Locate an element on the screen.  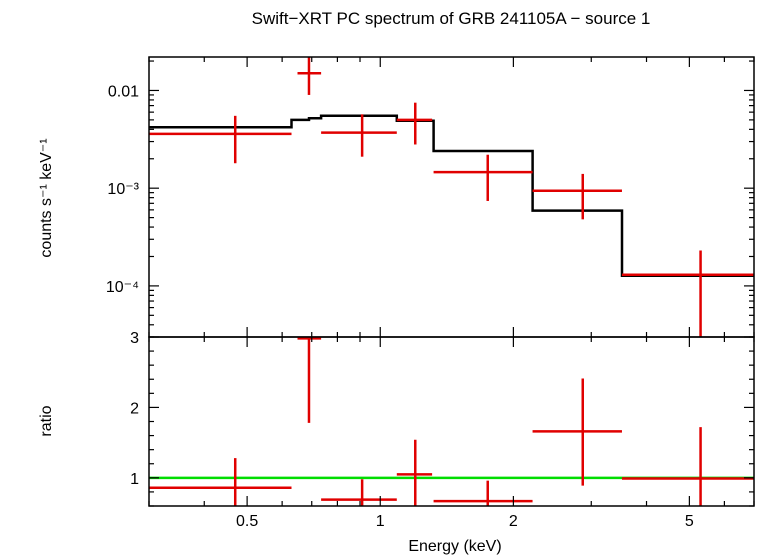
x-tick-label: 2 is located at coordinates (513, 521).